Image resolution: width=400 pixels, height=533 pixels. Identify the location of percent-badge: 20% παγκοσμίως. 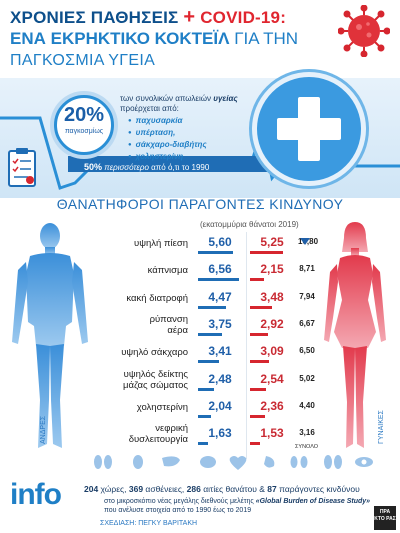
(84, 125).